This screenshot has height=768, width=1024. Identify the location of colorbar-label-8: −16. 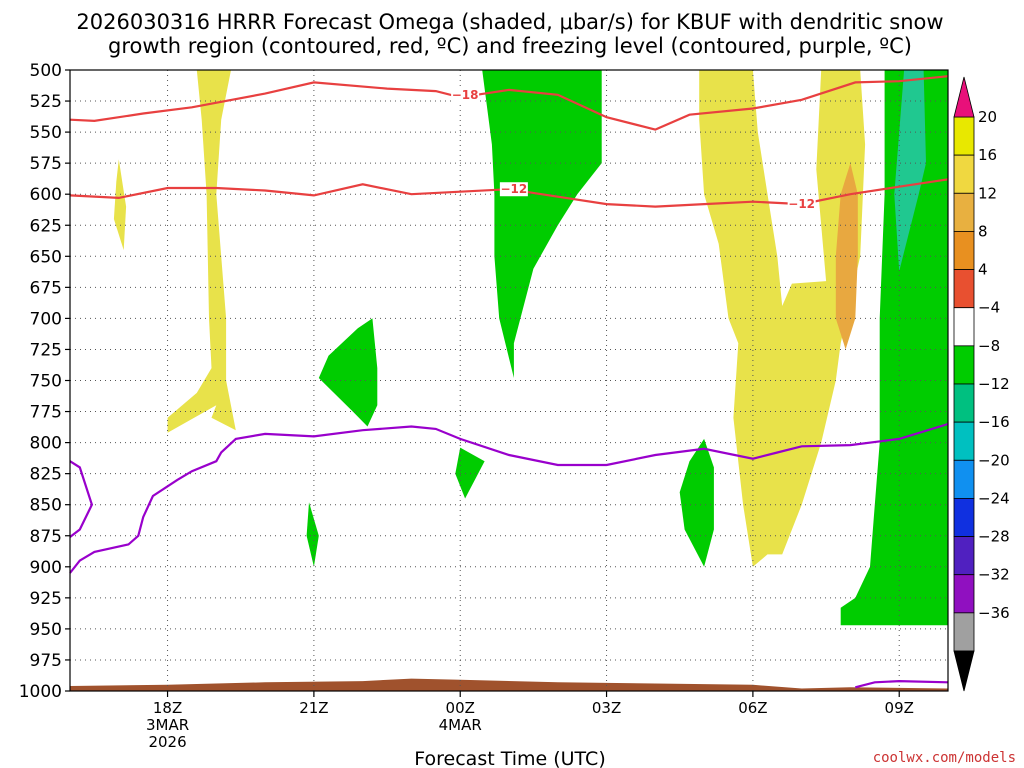
(994, 422).